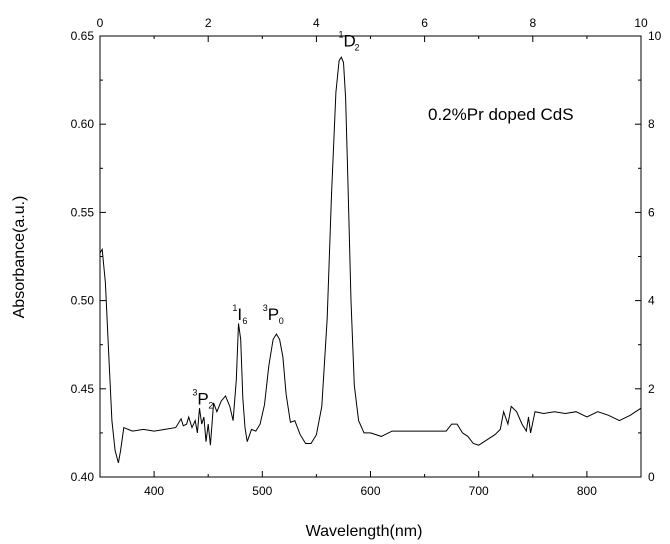 Image resolution: width=670 pixels, height=544 pixels. Describe the element at coordinates (651, 124) in the screenshot. I see `right-tick-label: 8` at that location.